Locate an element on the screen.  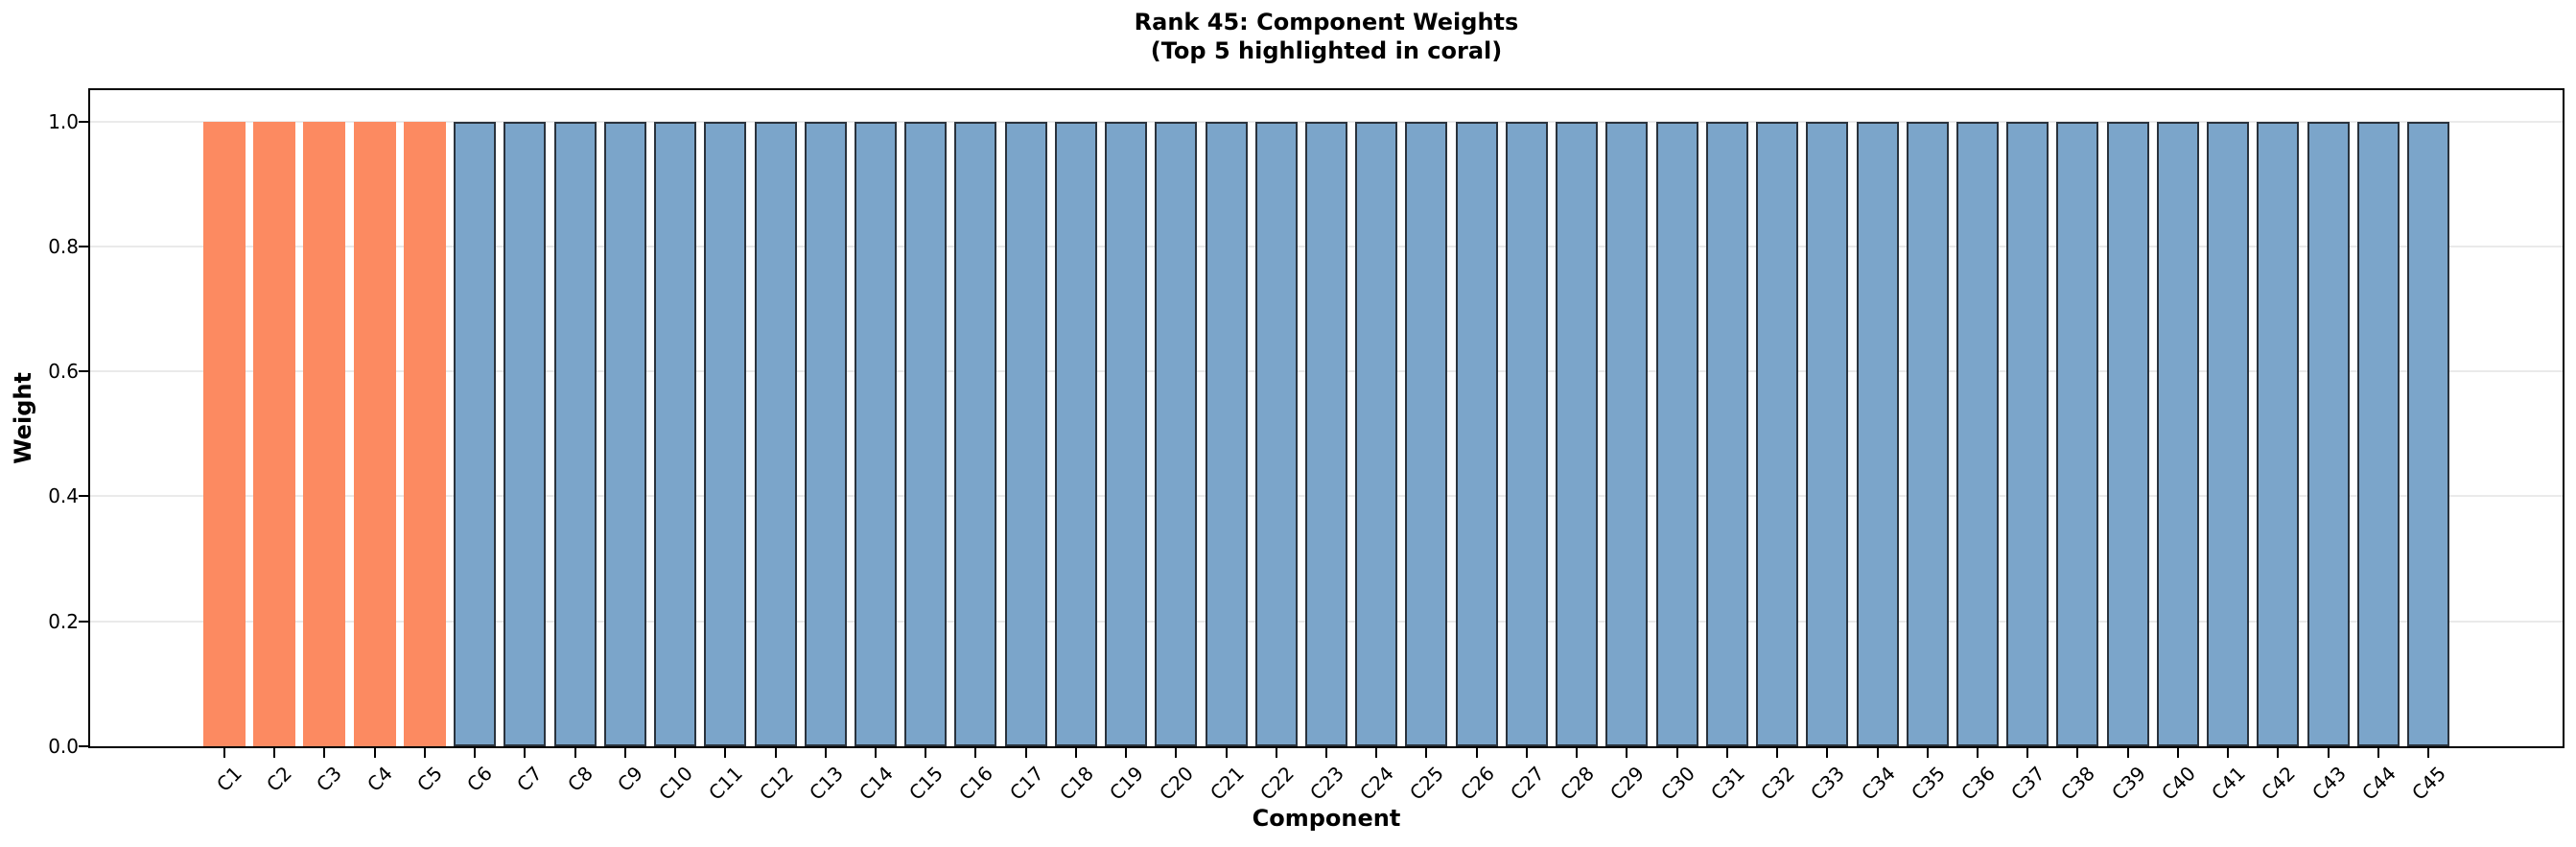
x-tick-label: C42 is located at coordinates (2278, 783).